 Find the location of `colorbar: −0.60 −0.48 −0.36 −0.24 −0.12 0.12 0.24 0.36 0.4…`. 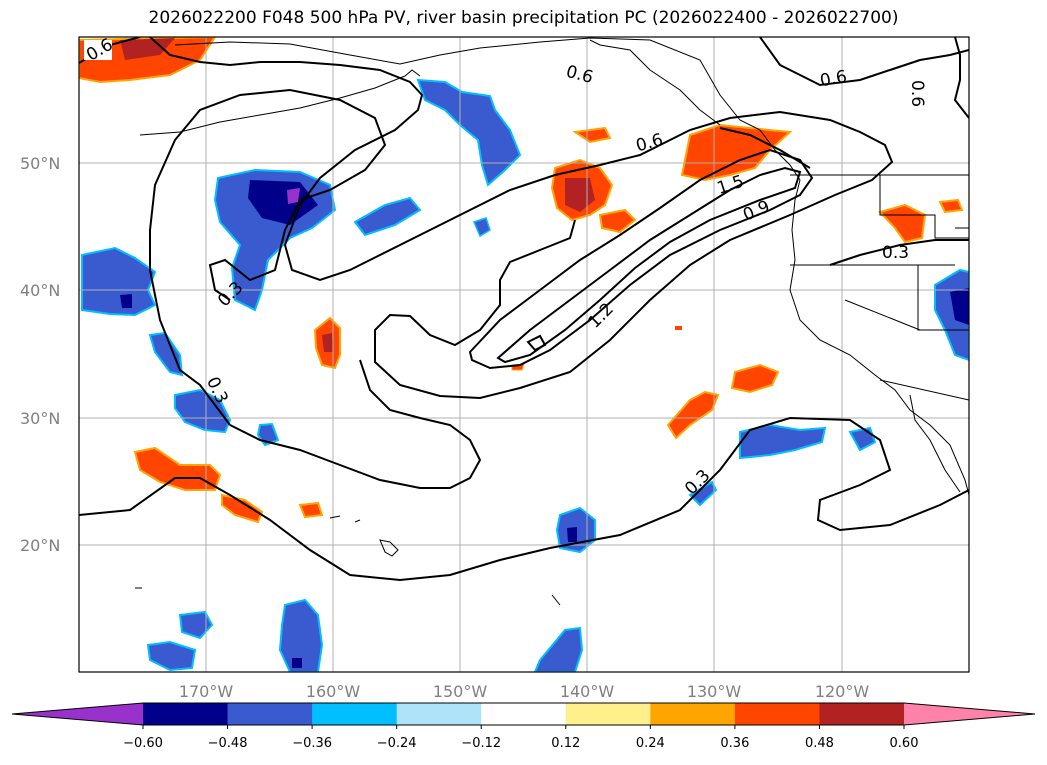

colorbar: −0.60 −0.48 −0.36 −0.24 −0.12 0.12 0.24 0.36 0.4… is located at coordinates (523, 726).